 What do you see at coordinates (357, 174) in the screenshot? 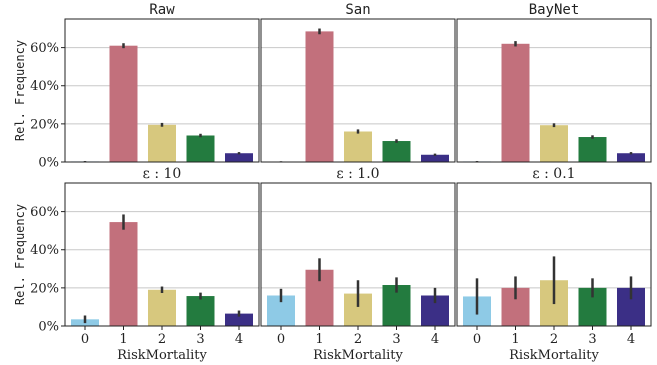
I see `panel-title: ε : 1.0` at bounding box center [357, 174].